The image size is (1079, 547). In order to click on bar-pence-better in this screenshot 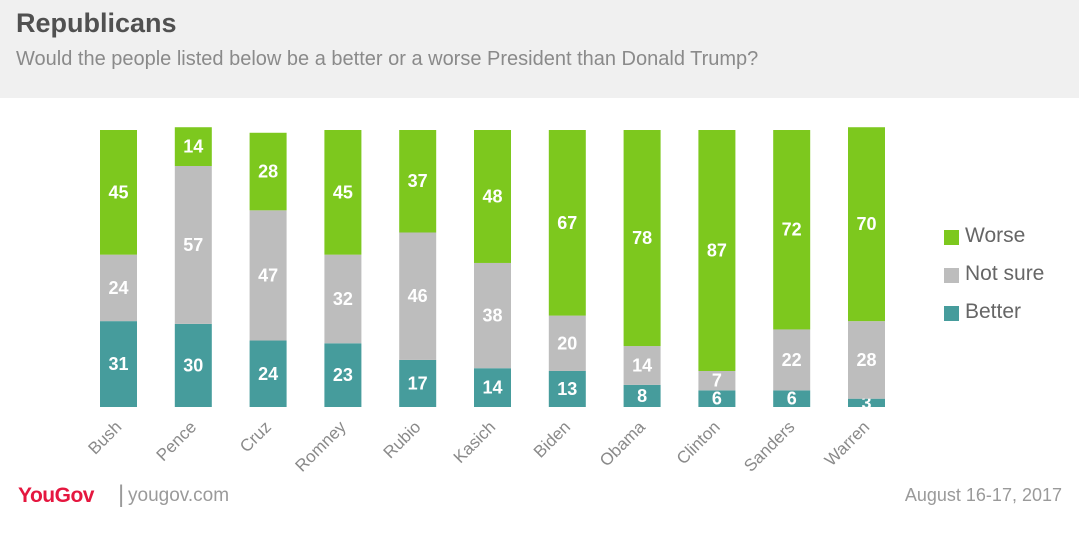, I will do `click(193, 365)`.